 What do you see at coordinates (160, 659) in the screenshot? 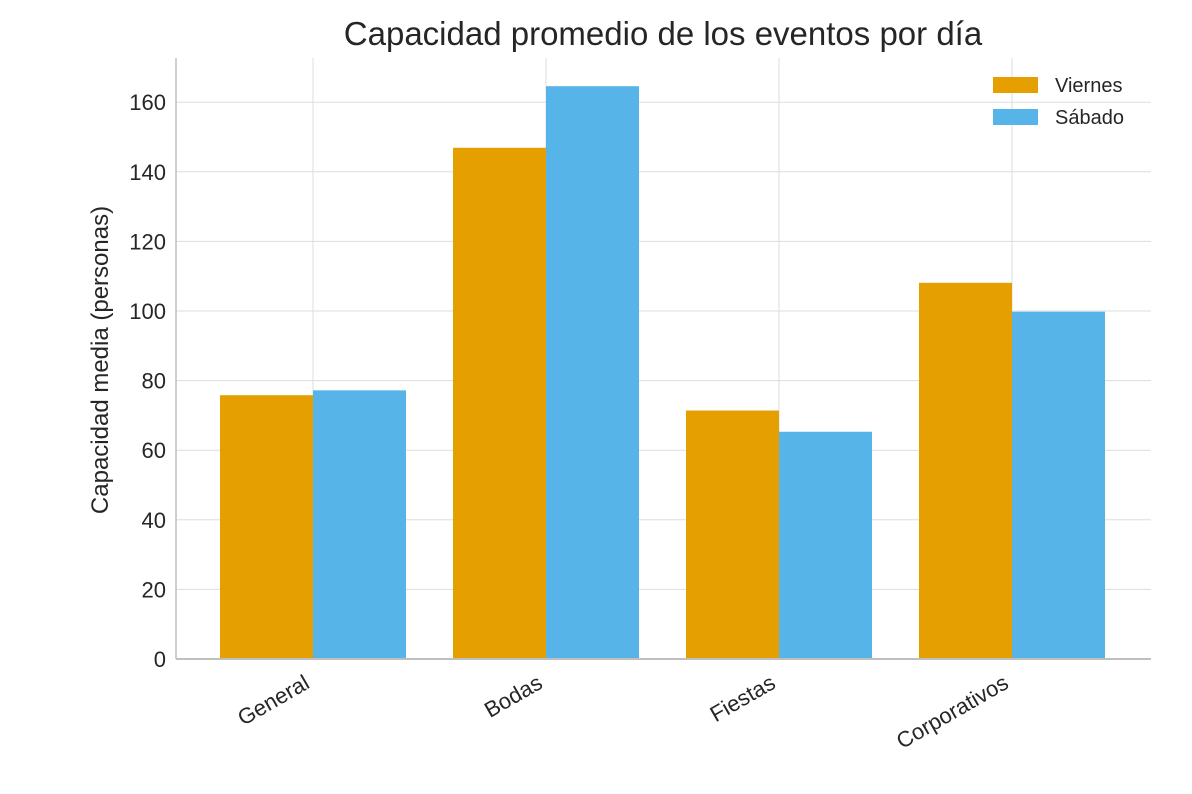
I see `y-tick-label: 0` at bounding box center [160, 659].